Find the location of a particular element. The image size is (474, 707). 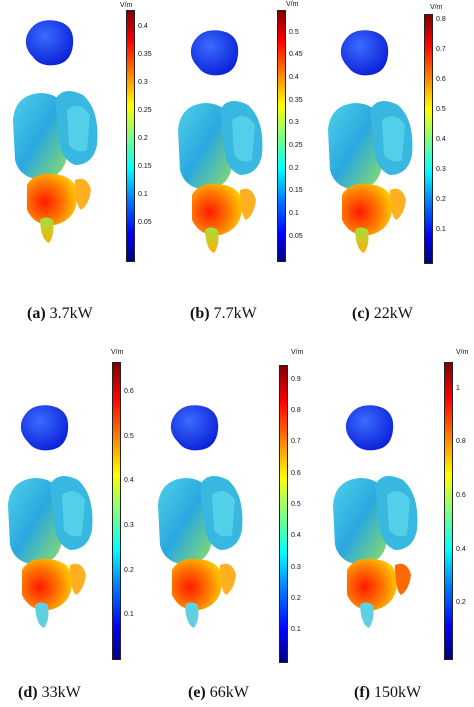

panel-power: 150kW is located at coordinates (397, 692).